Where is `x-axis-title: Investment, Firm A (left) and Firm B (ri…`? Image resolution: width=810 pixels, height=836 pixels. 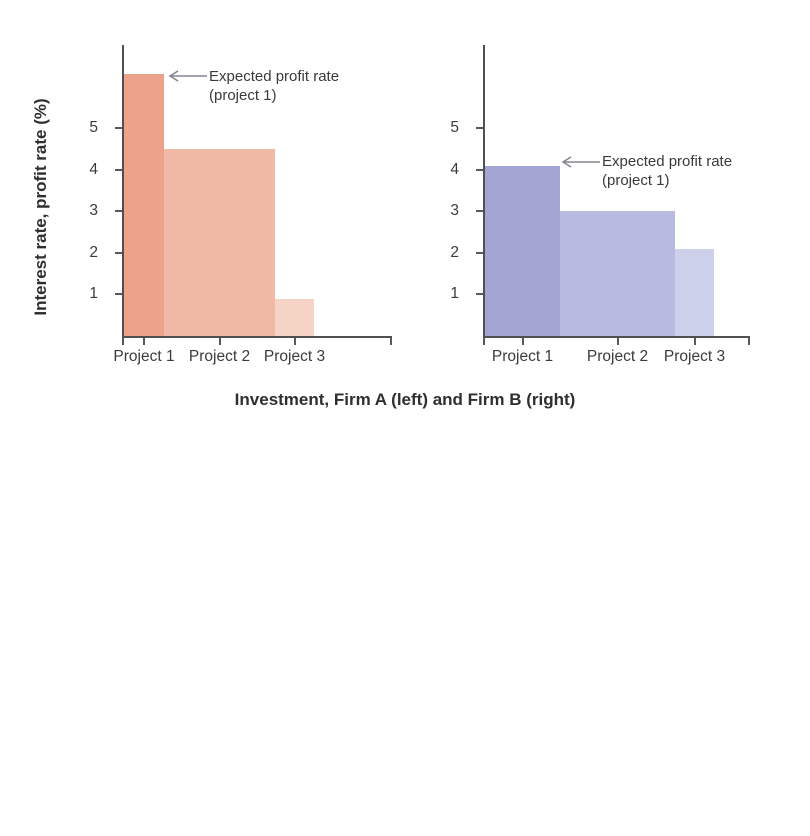
x-axis-title: Investment, Firm A (left) and Firm B (ri… is located at coordinates (405, 399).